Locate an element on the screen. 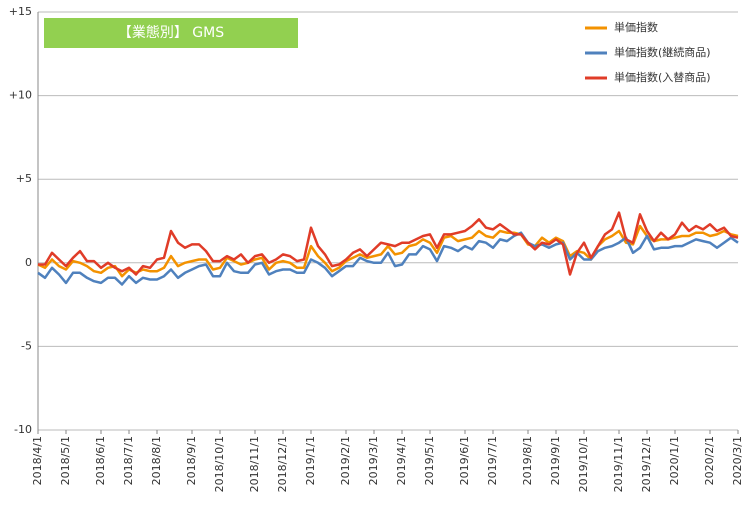 This screenshot has width=745, height=510. x-tick-label: 2019/6/1 is located at coordinates (464, 460).